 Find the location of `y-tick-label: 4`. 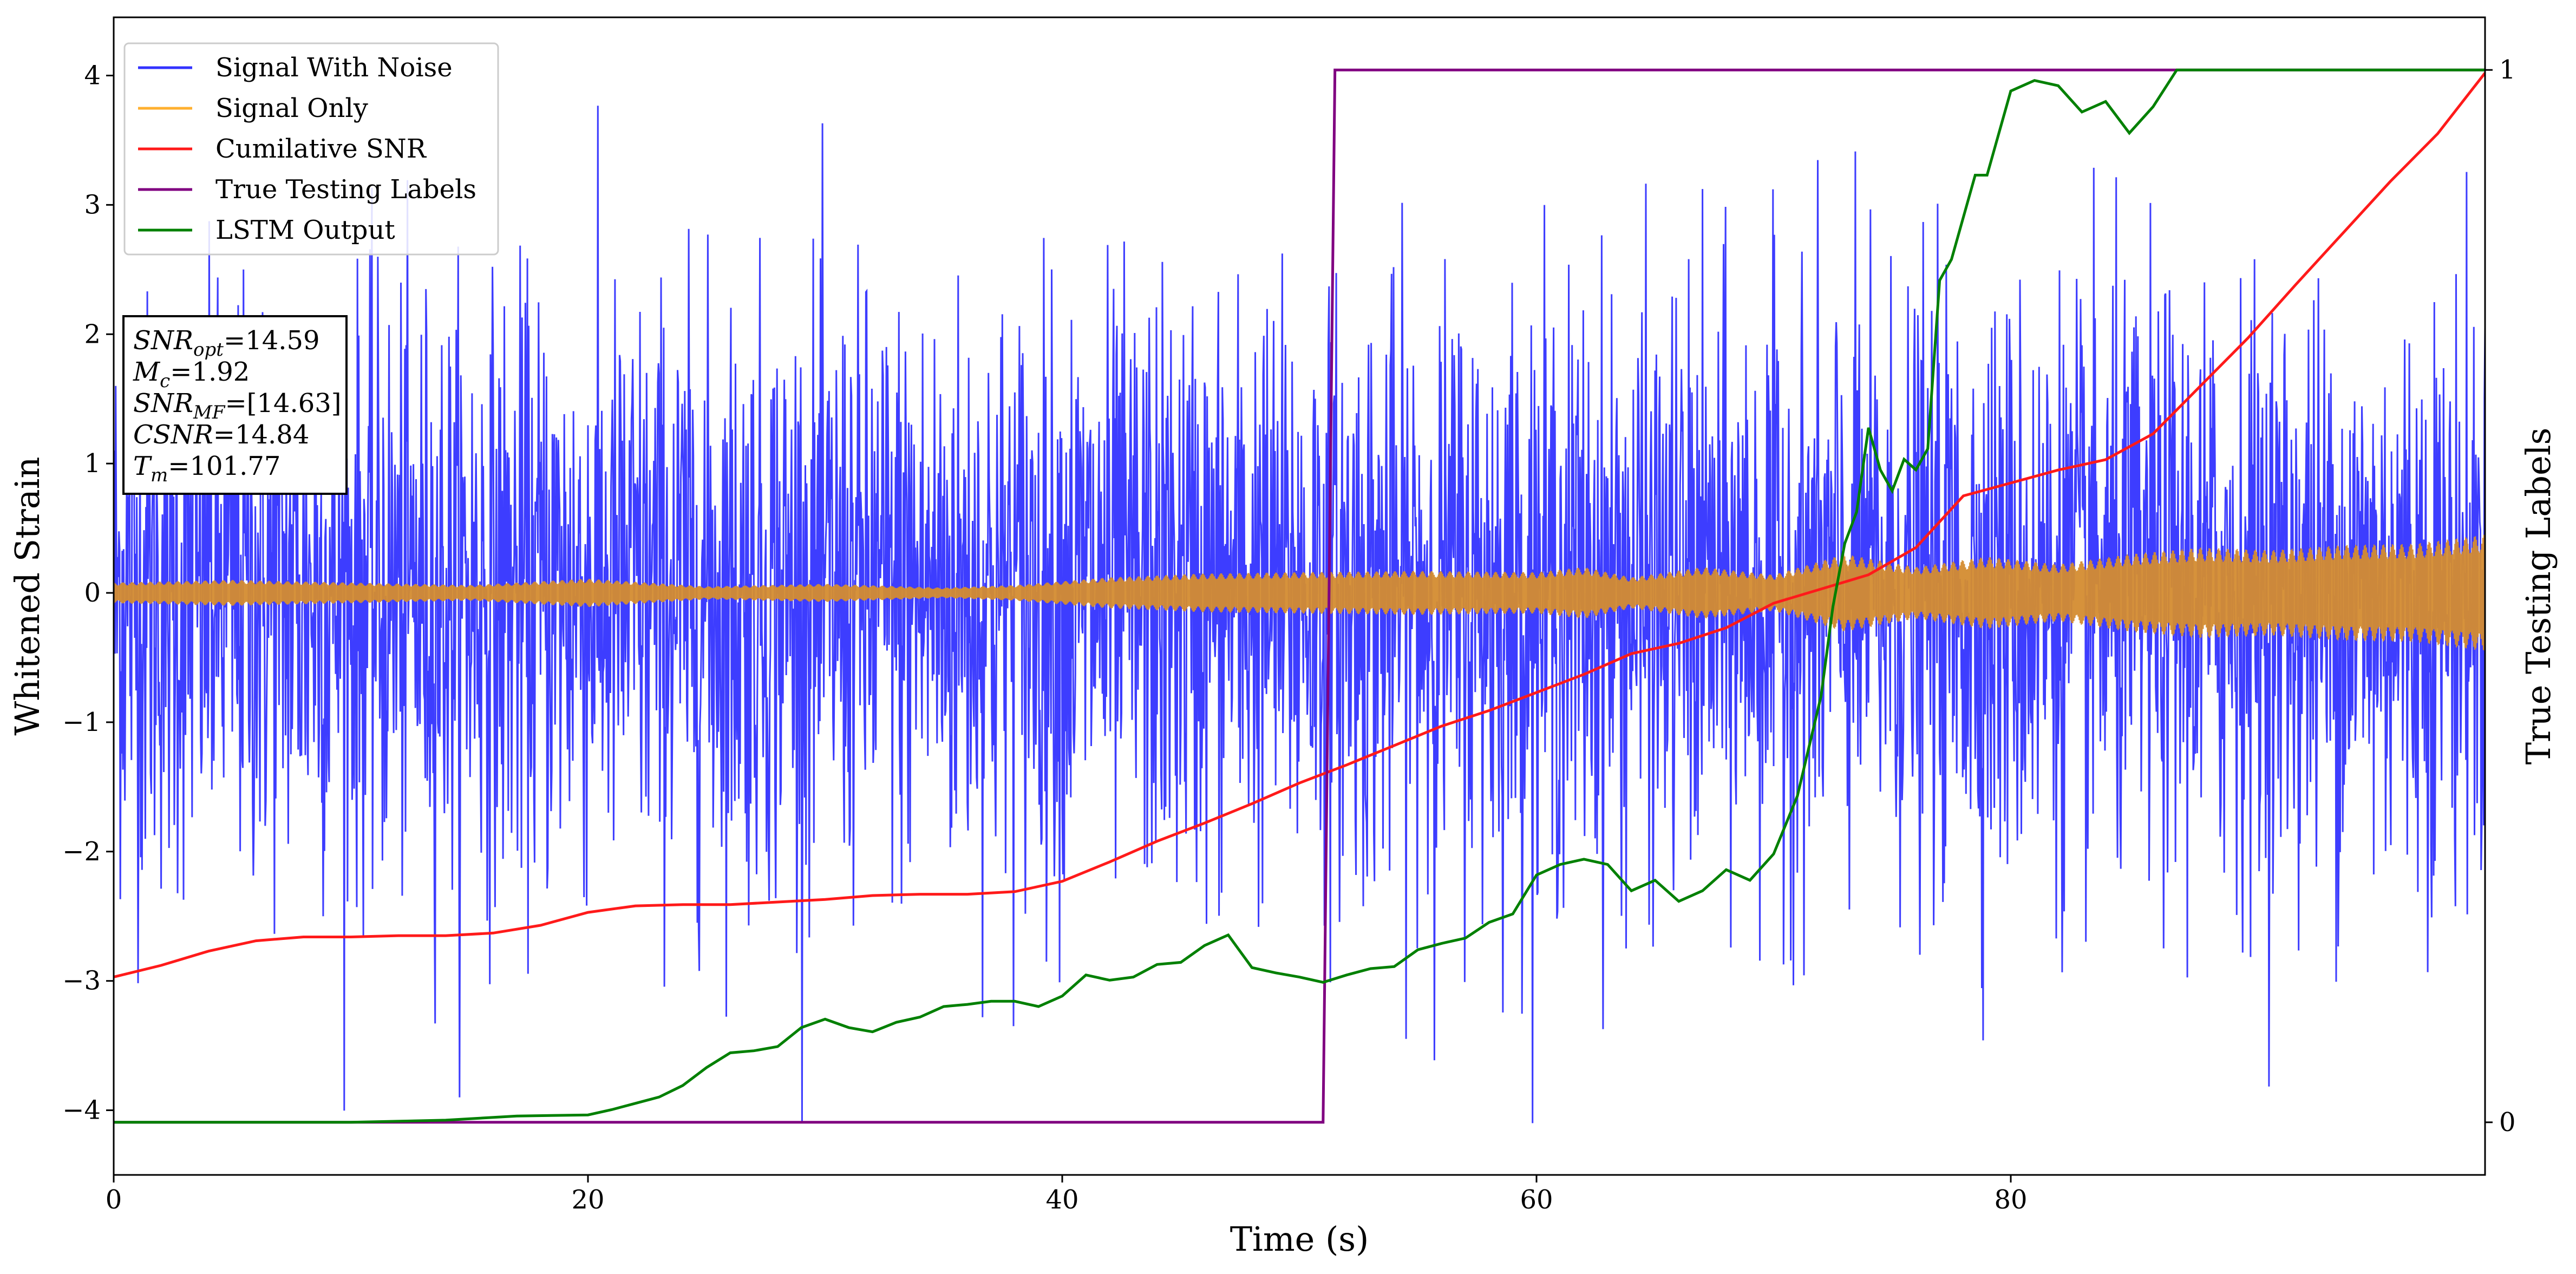

y-tick-label: 4 is located at coordinates (92, 75).